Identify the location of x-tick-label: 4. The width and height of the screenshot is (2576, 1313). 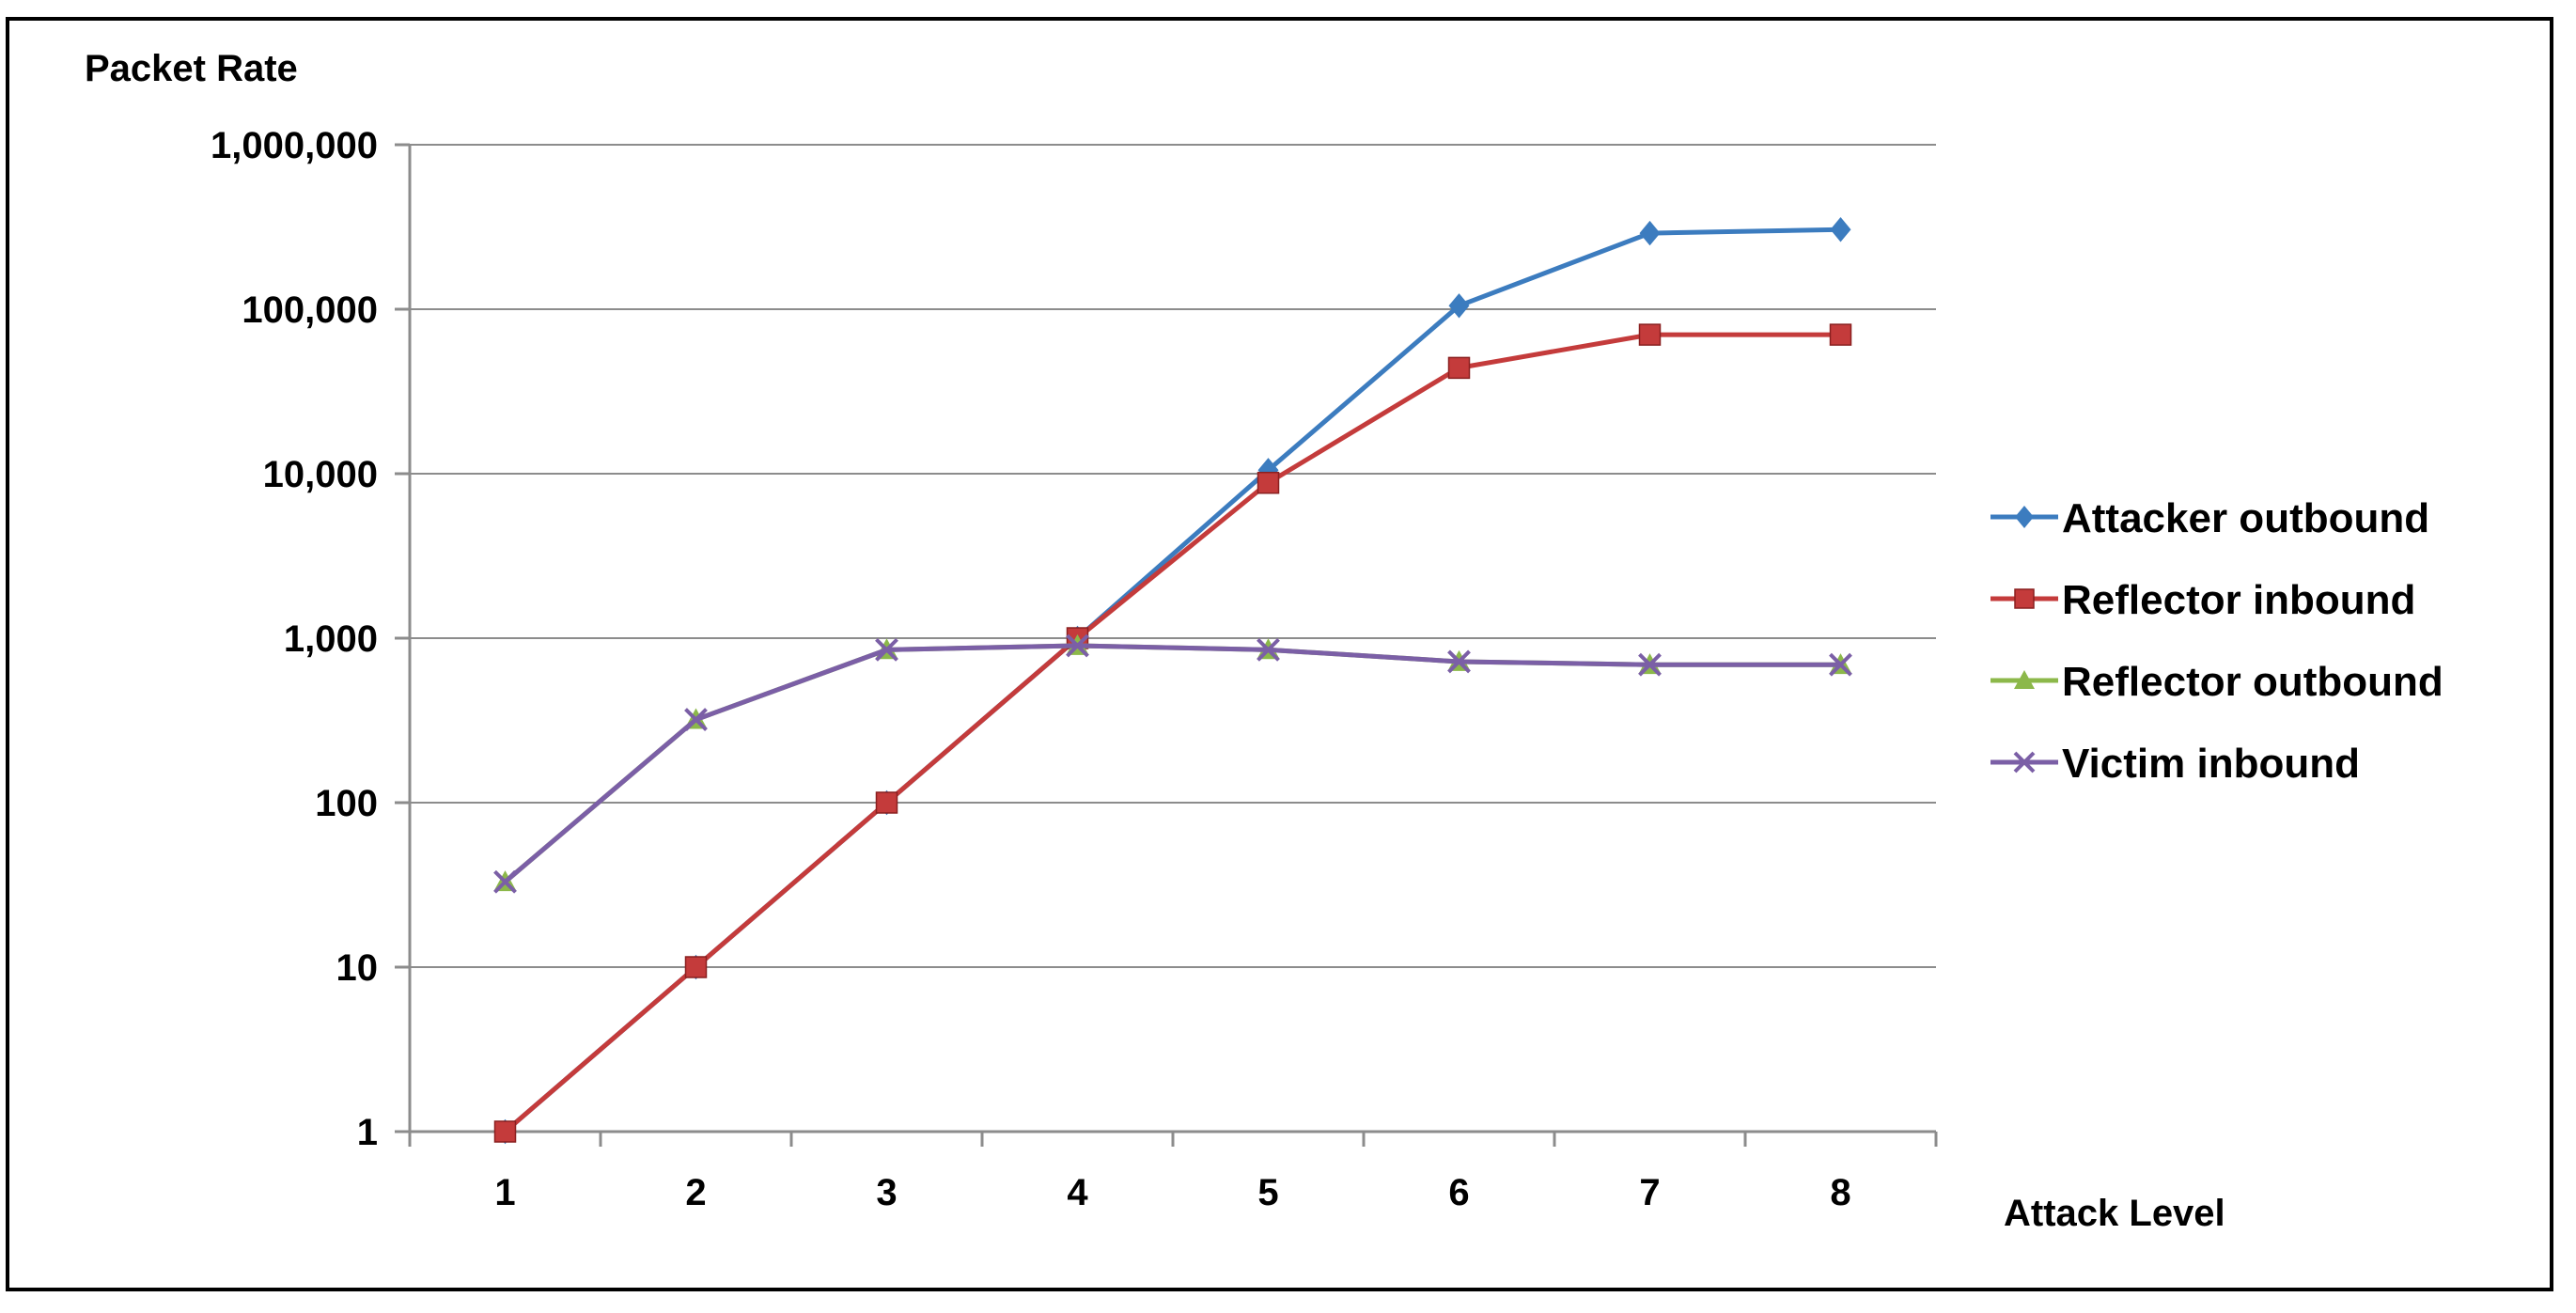
(1078, 1192).